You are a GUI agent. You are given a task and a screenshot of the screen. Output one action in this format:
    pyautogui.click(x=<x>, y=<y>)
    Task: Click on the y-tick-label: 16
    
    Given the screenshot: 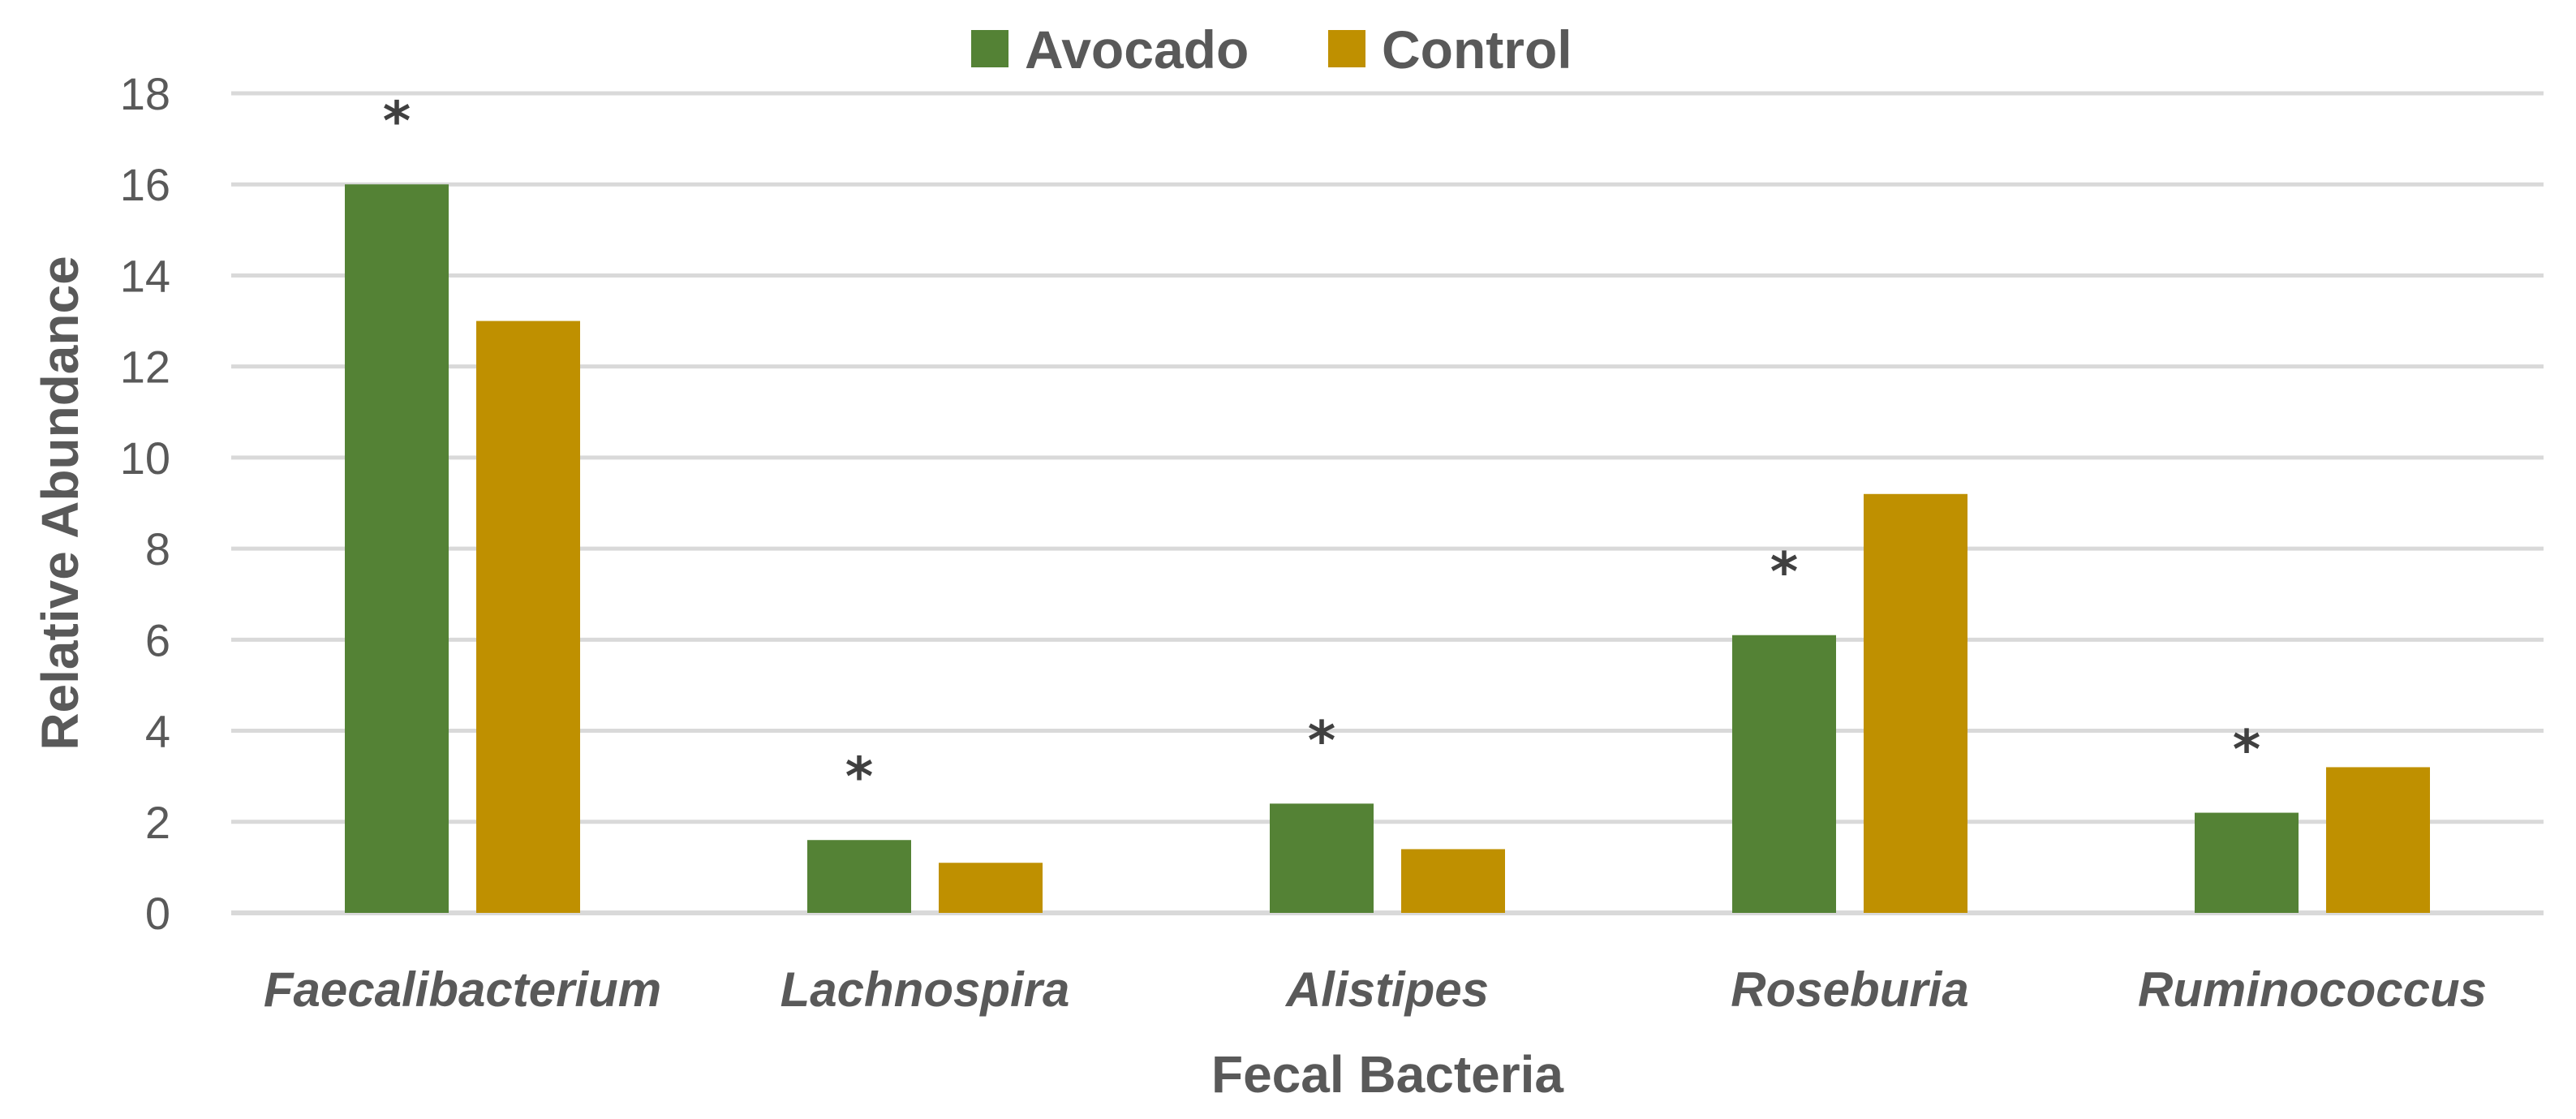 What is the action you would take?
    pyautogui.click(x=145, y=184)
    